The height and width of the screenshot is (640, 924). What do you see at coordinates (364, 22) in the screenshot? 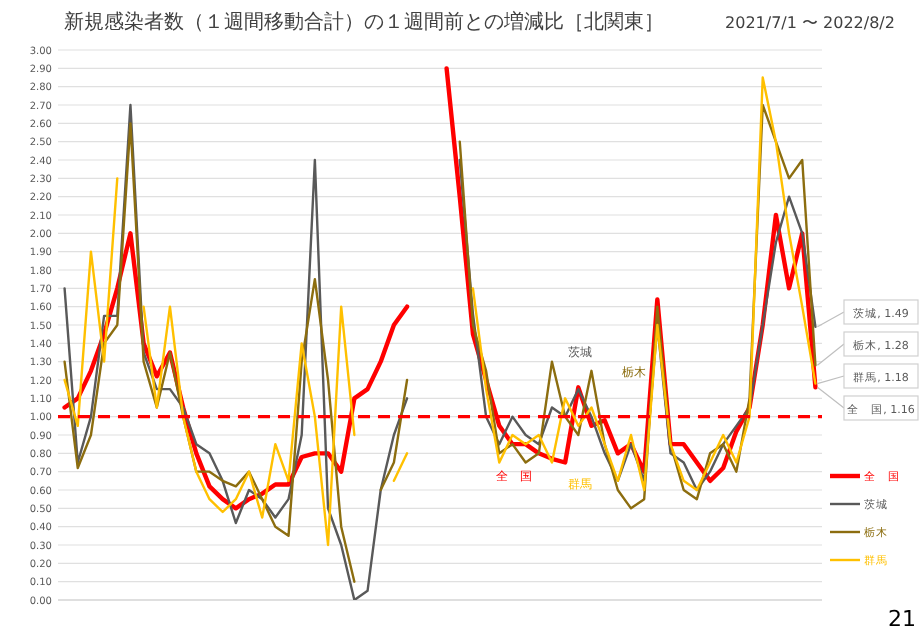
I see `chart-title: 新規感染者数（１週間移動合計）の１週間前との増減比［北関東］` at bounding box center [364, 22].